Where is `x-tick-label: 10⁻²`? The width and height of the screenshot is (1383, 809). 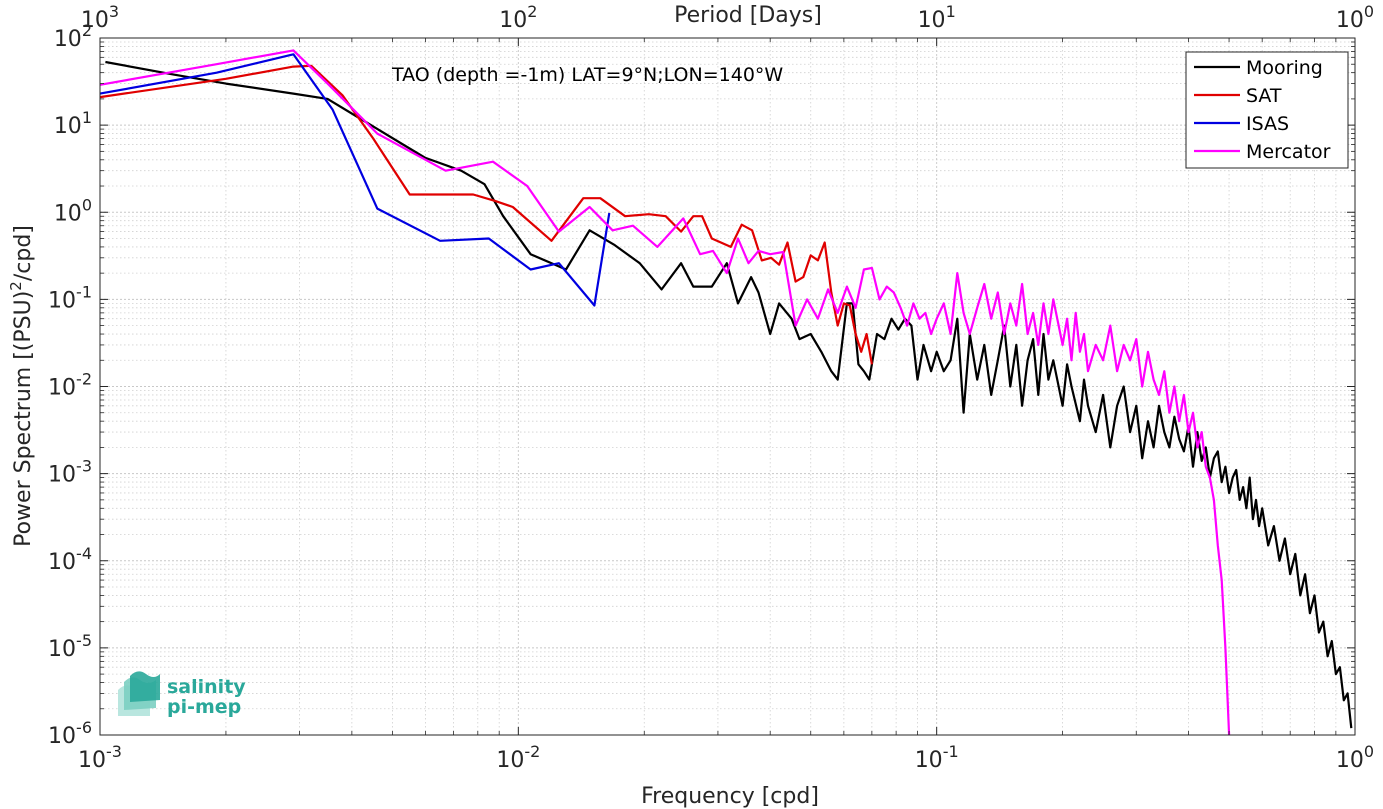
x-tick-label: 10⁻² is located at coordinates (518, 757).